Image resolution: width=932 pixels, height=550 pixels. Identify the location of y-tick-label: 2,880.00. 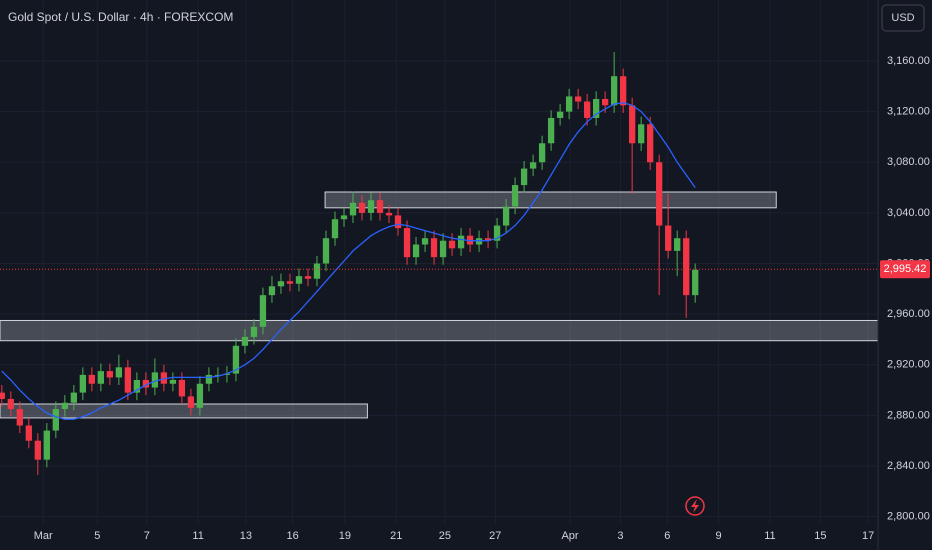
(908, 415).